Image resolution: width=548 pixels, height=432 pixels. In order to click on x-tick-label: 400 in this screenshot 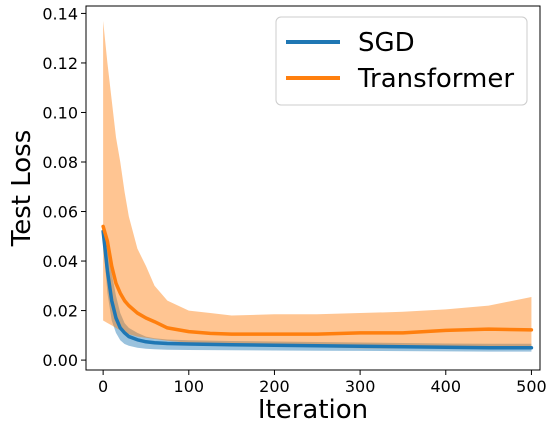, I will do `click(446, 386)`.